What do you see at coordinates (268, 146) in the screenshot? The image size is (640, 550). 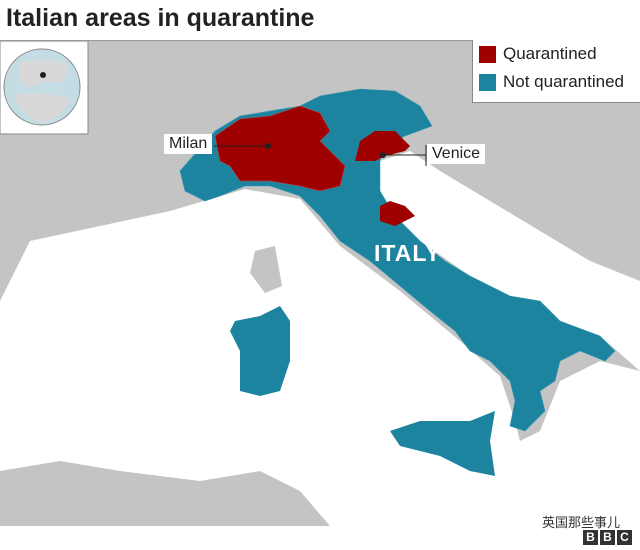 I see `milan-dot` at bounding box center [268, 146].